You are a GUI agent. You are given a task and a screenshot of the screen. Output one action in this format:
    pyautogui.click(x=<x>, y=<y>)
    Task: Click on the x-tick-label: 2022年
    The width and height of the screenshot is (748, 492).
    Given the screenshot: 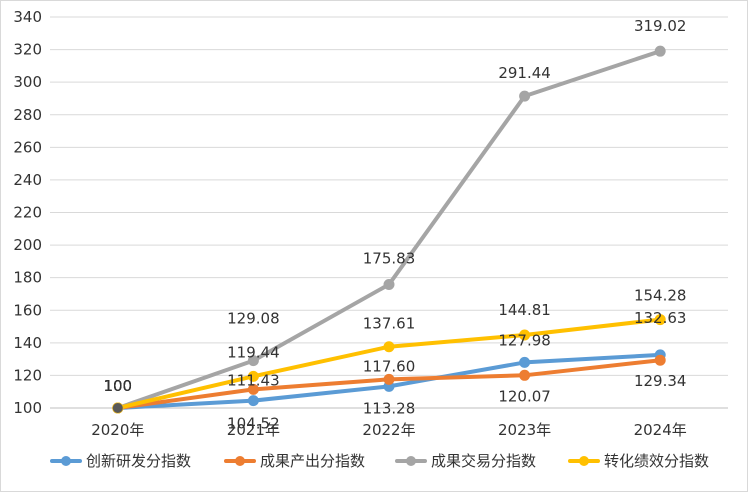 What is the action you would take?
    pyautogui.click(x=388, y=430)
    